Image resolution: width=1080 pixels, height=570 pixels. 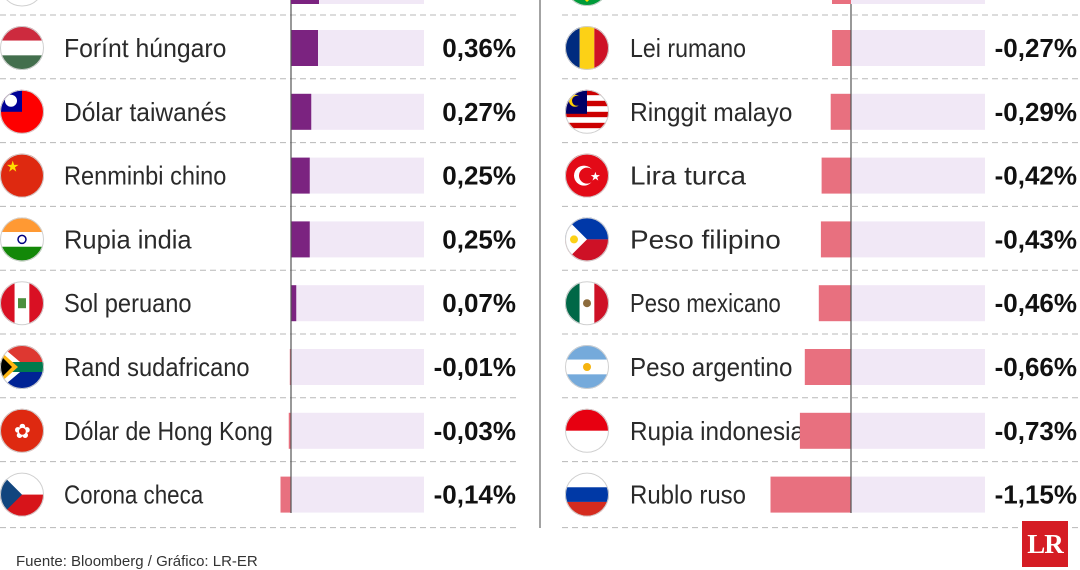 I want to click on currency-row: Ringgit malayo -0,29%, so click(x=821, y=106).